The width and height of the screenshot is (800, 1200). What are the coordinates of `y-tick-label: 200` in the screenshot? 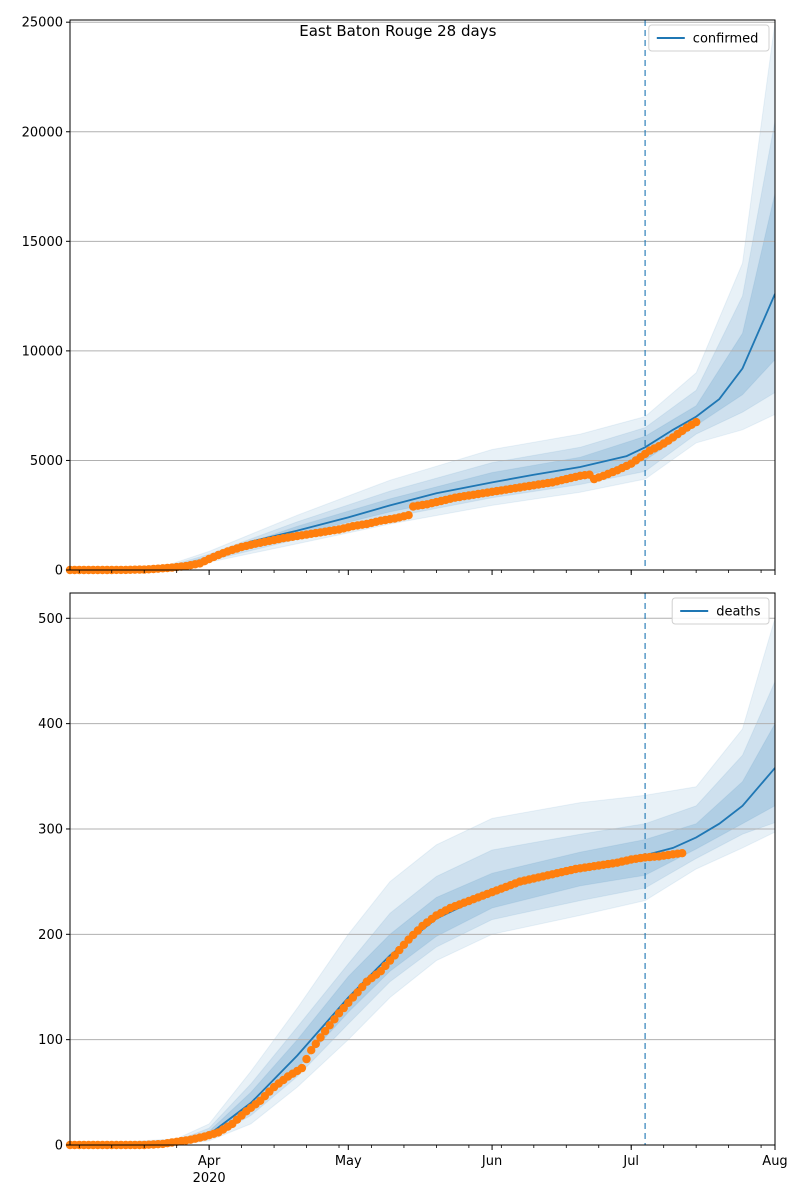 It's located at (50, 935).